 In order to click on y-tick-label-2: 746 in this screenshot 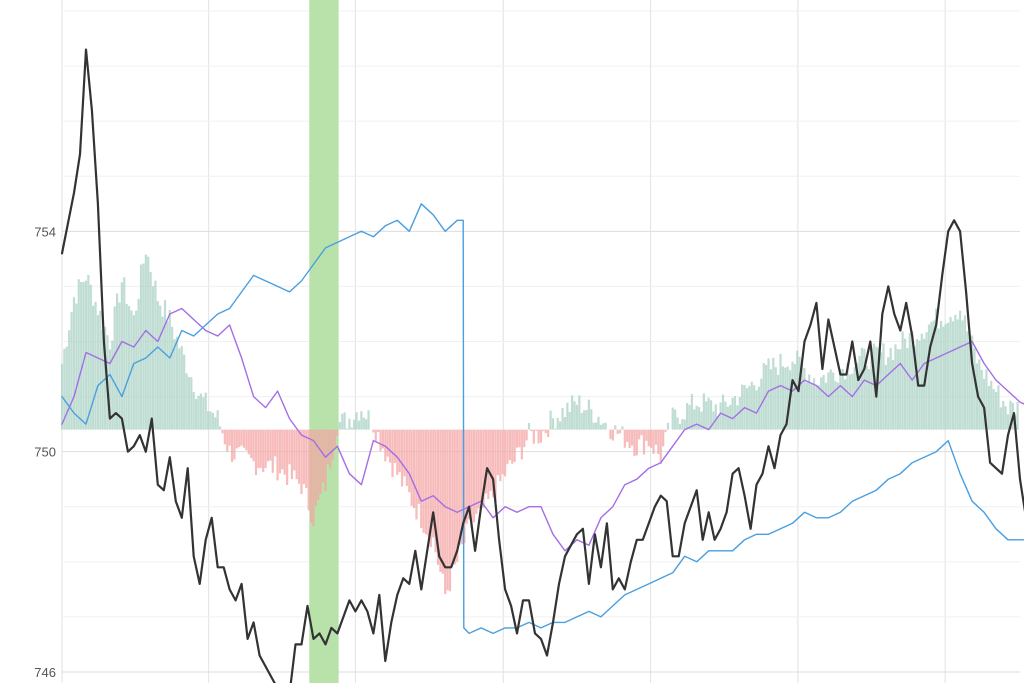, I will do `click(45, 672)`.